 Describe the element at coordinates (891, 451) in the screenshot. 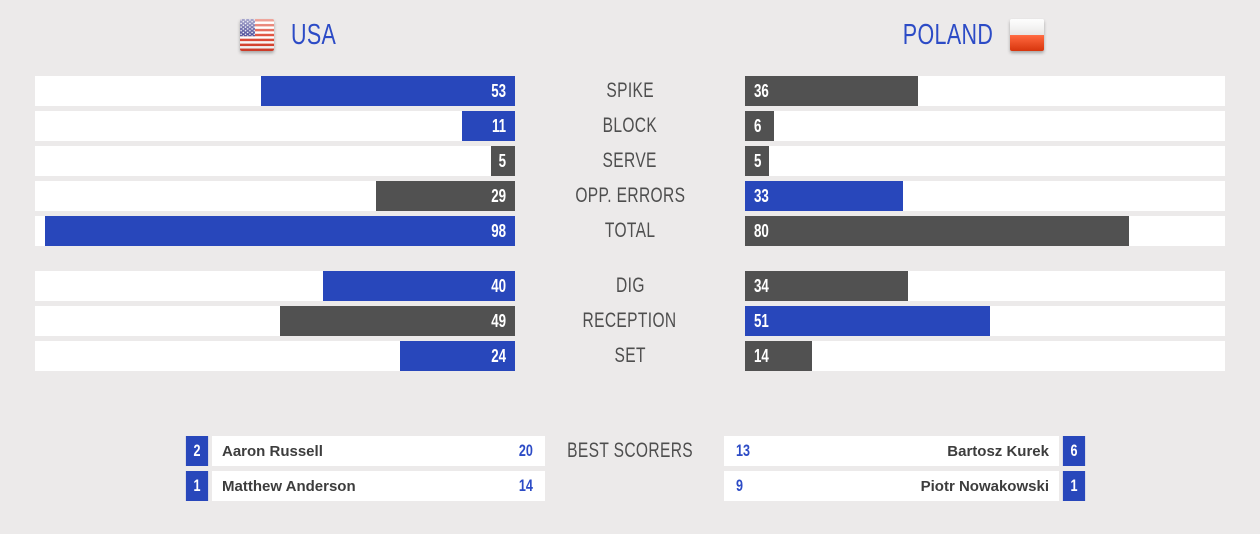

I see `scorer-strip: 13 Bartosz Kurek` at that location.